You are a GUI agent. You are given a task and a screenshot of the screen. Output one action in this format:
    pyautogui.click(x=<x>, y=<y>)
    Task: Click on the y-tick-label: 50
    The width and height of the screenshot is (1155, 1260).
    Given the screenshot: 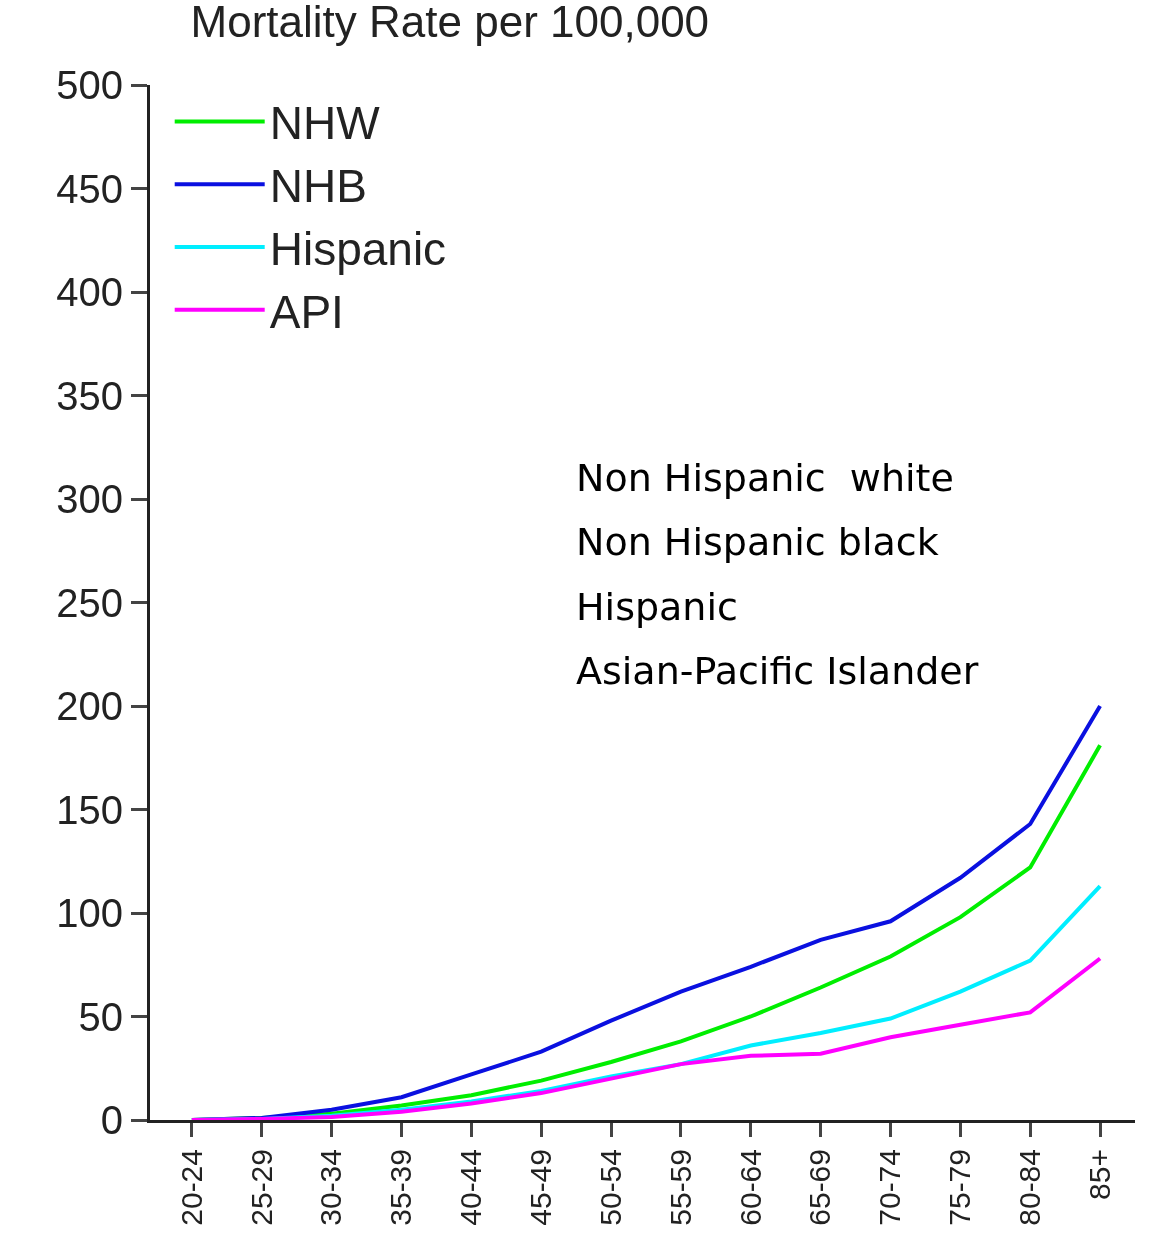 What is the action you would take?
    pyautogui.click(x=100, y=1016)
    